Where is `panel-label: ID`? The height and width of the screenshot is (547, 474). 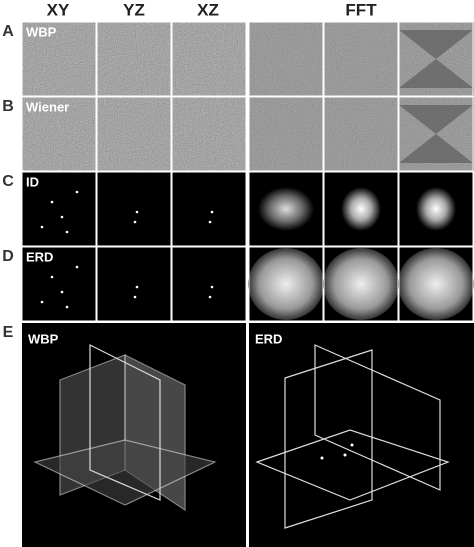 panel-label: ID is located at coordinates (32, 181).